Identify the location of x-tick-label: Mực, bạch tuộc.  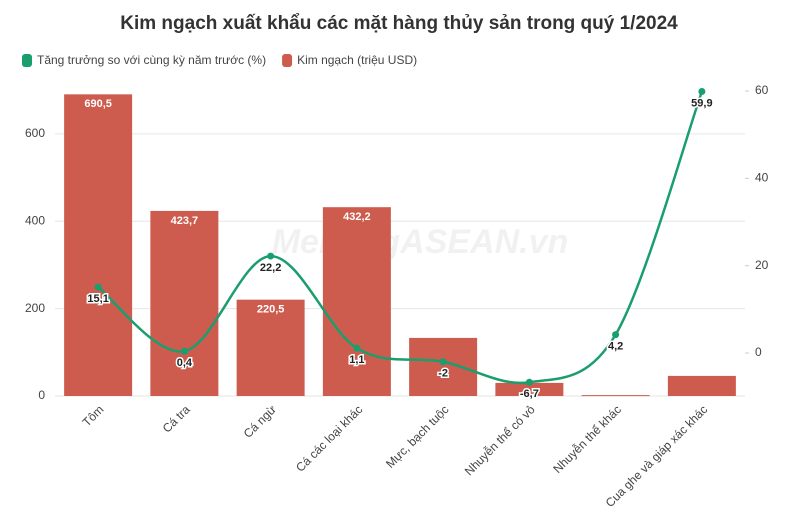
(417, 436).